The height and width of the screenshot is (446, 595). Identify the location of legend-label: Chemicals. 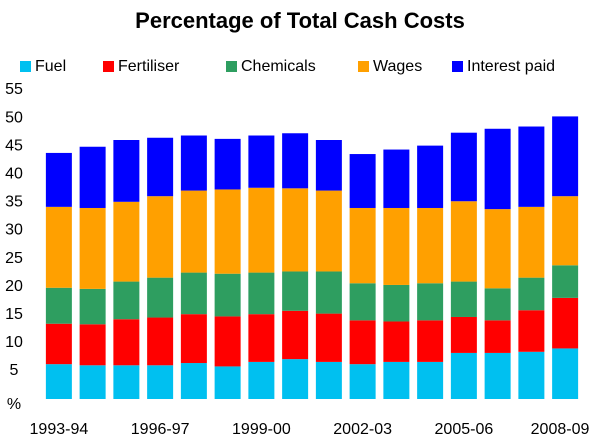
(278, 66).